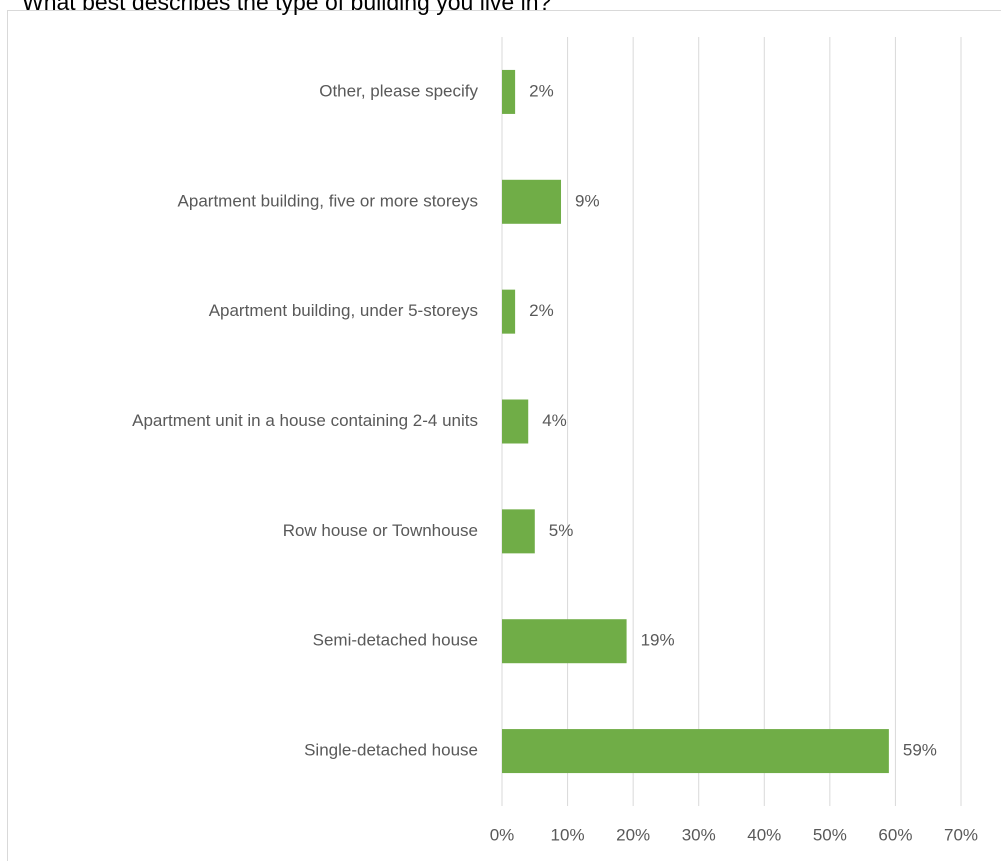  Describe the element at coordinates (561, 530) in the screenshot. I see `data-label: 5%` at that location.